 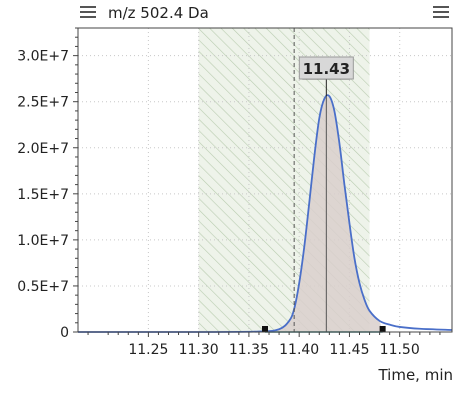 I want to click on x-tick-label: 11.45, so click(x=349, y=350).